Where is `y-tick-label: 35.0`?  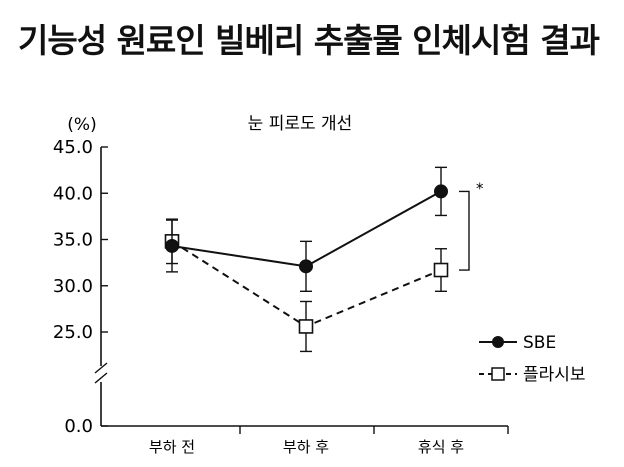
y-tick-label: 35.0 is located at coordinates (73, 240).